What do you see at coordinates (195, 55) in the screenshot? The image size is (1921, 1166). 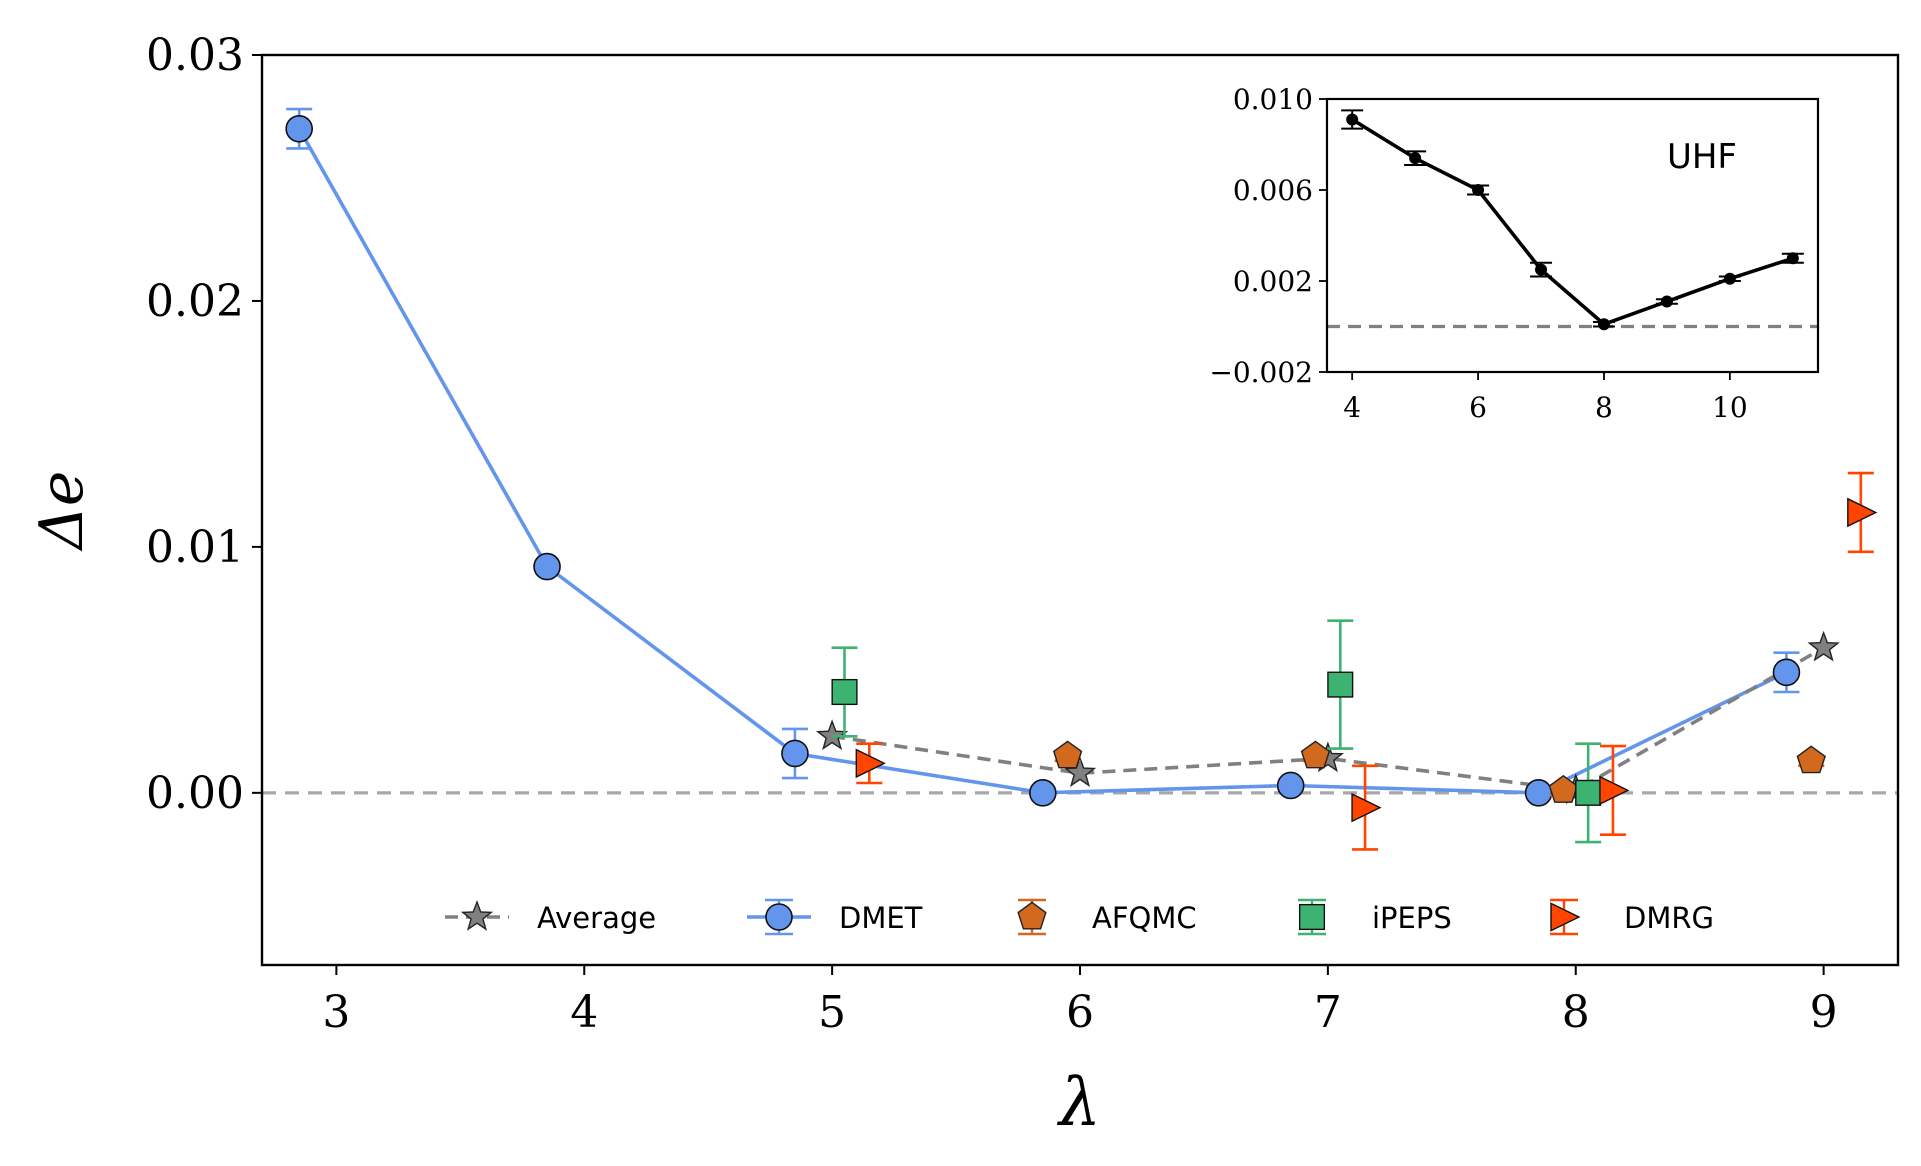 I see `y-tick-label: 0.03` at bounding box center [195, 55].